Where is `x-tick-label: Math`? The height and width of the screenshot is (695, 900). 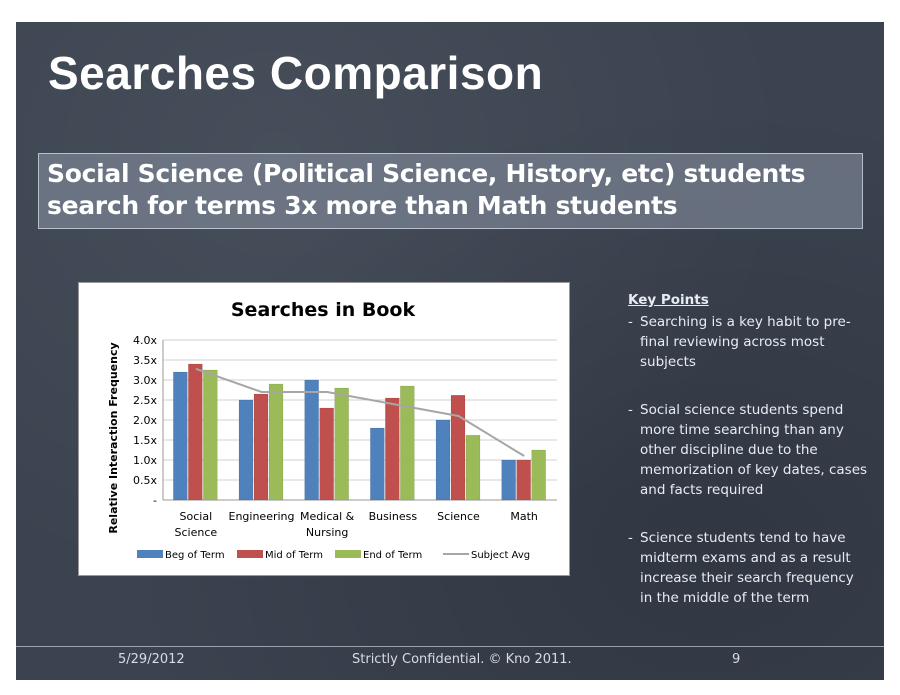 x-tick-label: Math is located at coordinates (524, 516).